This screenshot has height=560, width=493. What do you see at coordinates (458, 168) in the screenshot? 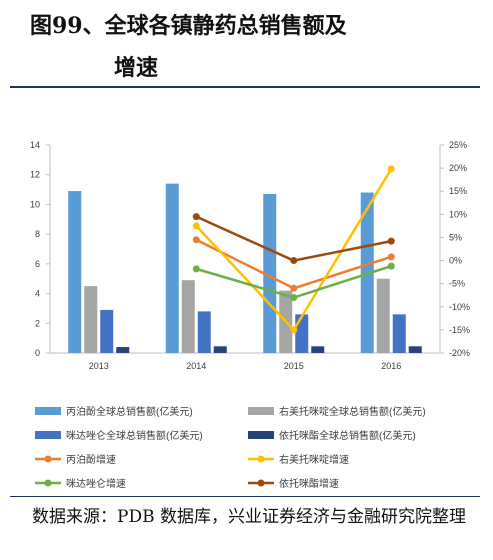
I see `right-axis-tick-label: 20%` at bounding box center [458, 168].